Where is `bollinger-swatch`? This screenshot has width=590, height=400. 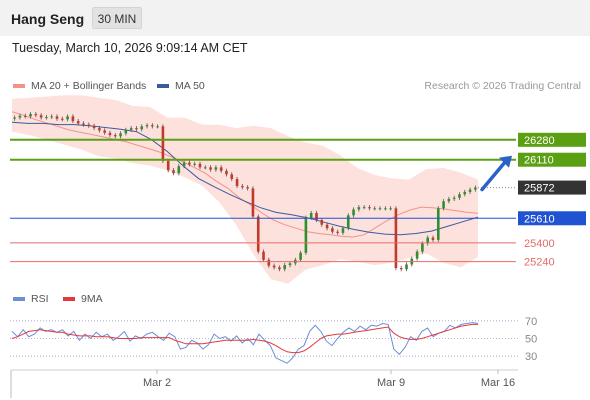 bollinger-swatch is located at coordinates (19, 86).